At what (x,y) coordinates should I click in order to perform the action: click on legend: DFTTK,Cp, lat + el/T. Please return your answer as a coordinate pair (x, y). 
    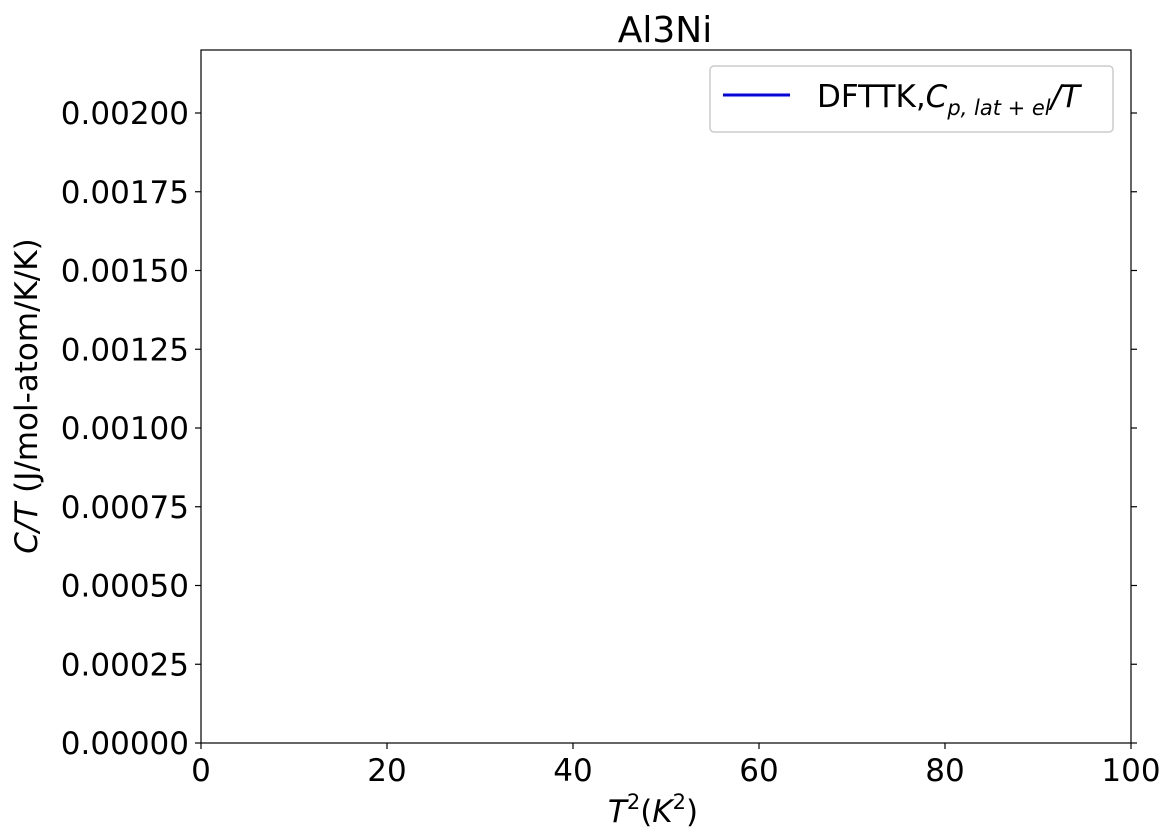
    Looking at the image, I should click on (911, 99).